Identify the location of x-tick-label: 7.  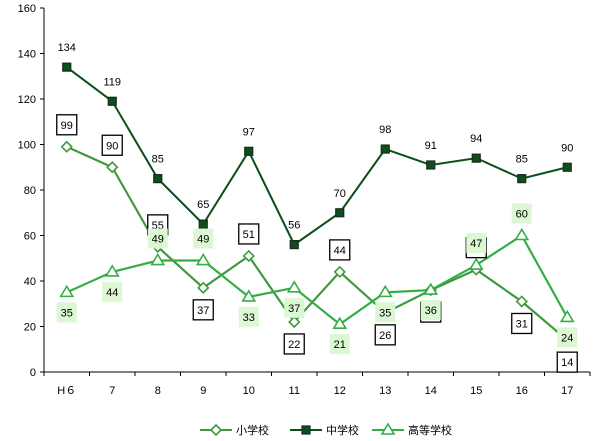
(112, 391).